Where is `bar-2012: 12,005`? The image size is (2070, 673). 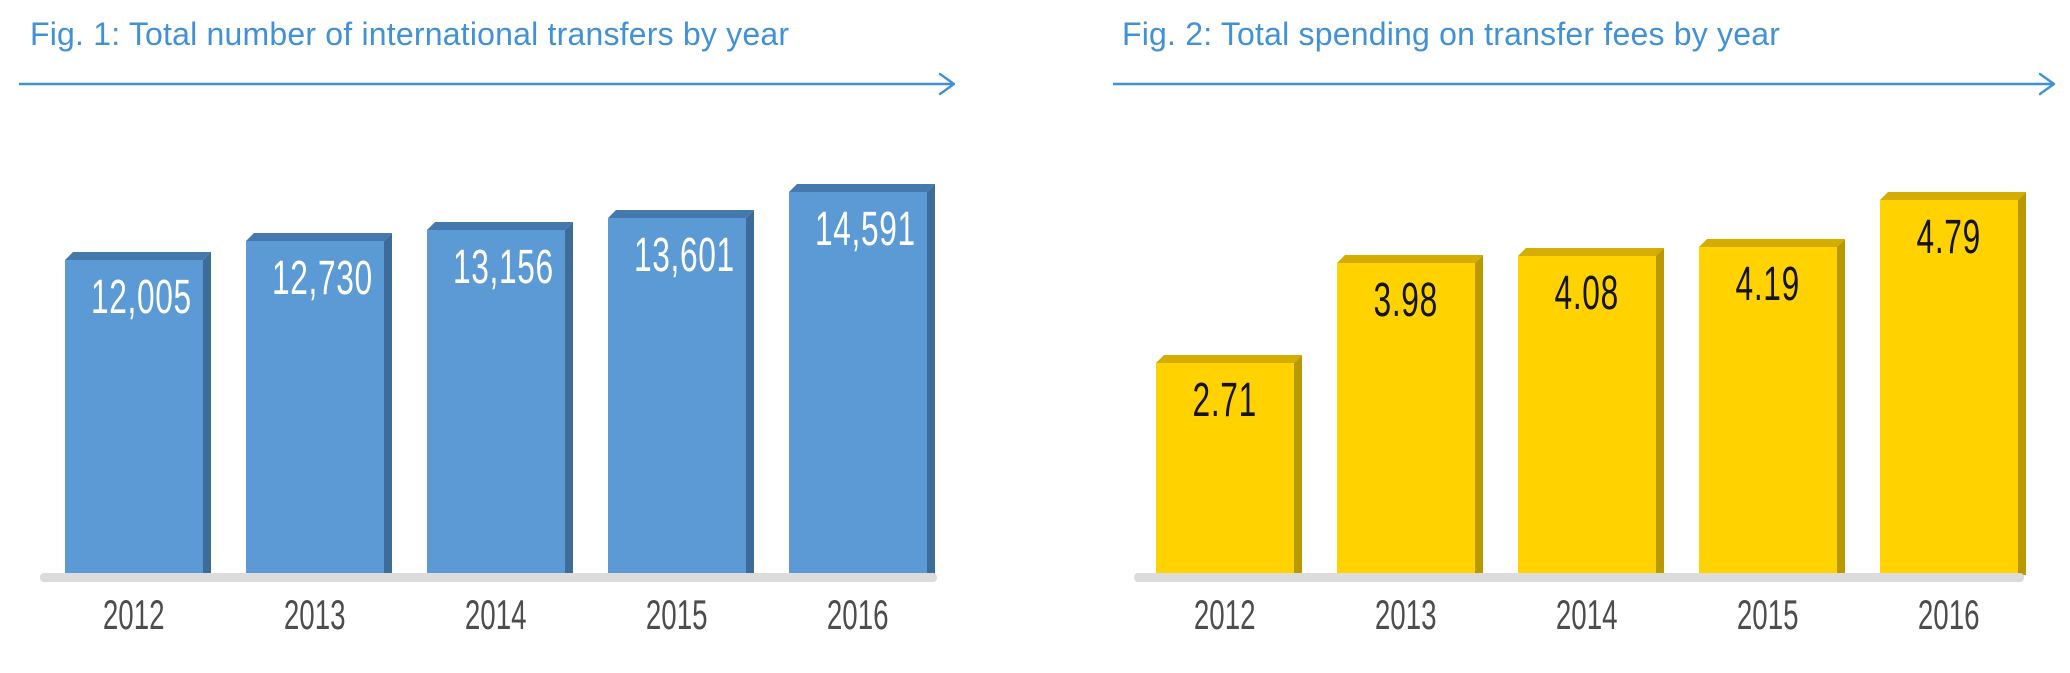 bar-2012: 12,005 is located at coordinates (138, 413).